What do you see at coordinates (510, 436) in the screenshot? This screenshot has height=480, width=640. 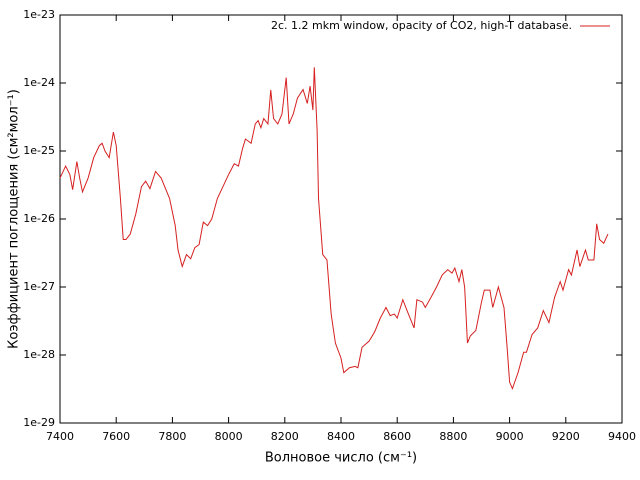 I see `x-tick-label: 9000` at bounding box center [510, 436].